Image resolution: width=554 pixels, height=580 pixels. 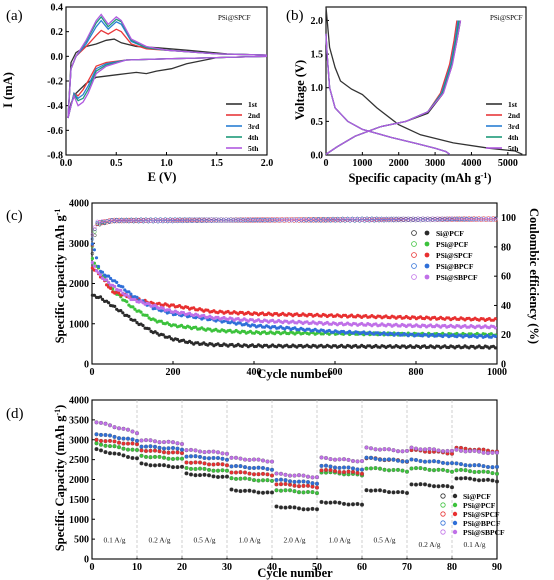 What do you see at coordinates (79, 480) in the screenshot?
I see `panel-d-ytick-label: 2000` at bounding box center [79, 480].